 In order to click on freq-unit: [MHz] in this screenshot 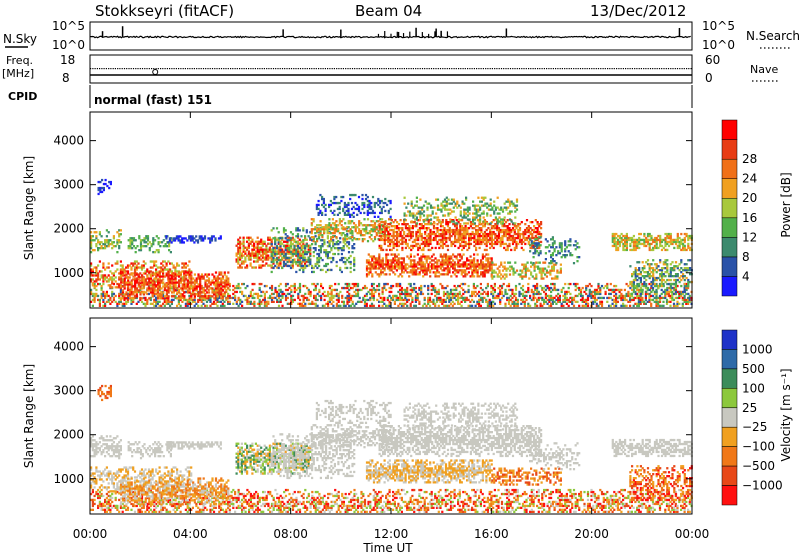, I will do `click(18, 73)`.